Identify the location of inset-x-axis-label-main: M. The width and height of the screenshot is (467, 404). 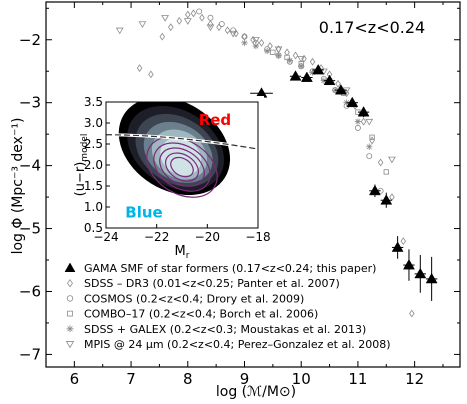
(180, 251).